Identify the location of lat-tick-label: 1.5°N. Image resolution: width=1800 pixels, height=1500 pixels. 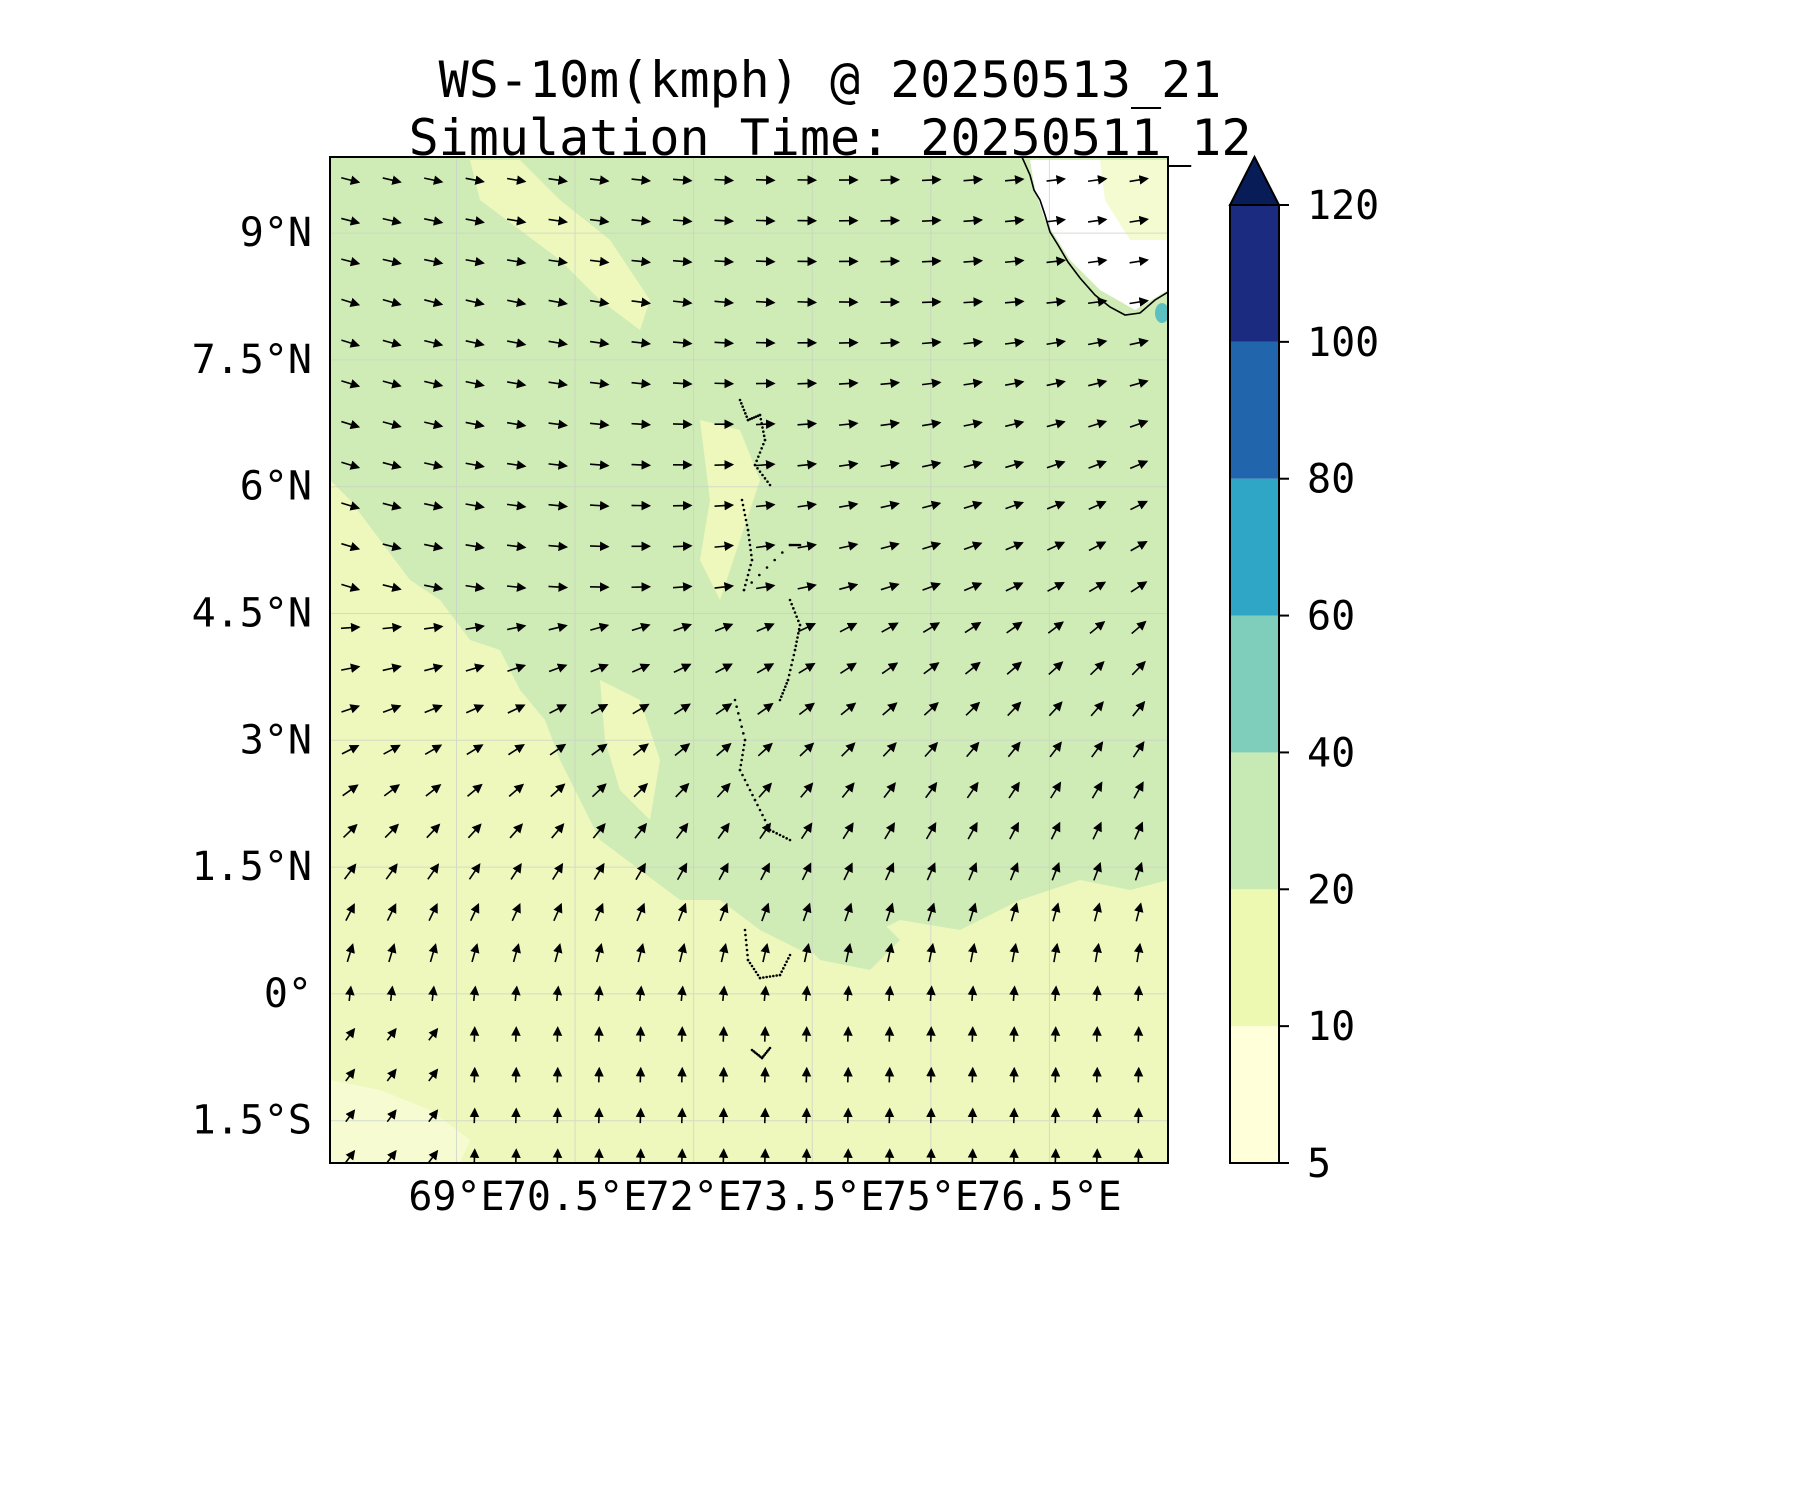
(252, 867).